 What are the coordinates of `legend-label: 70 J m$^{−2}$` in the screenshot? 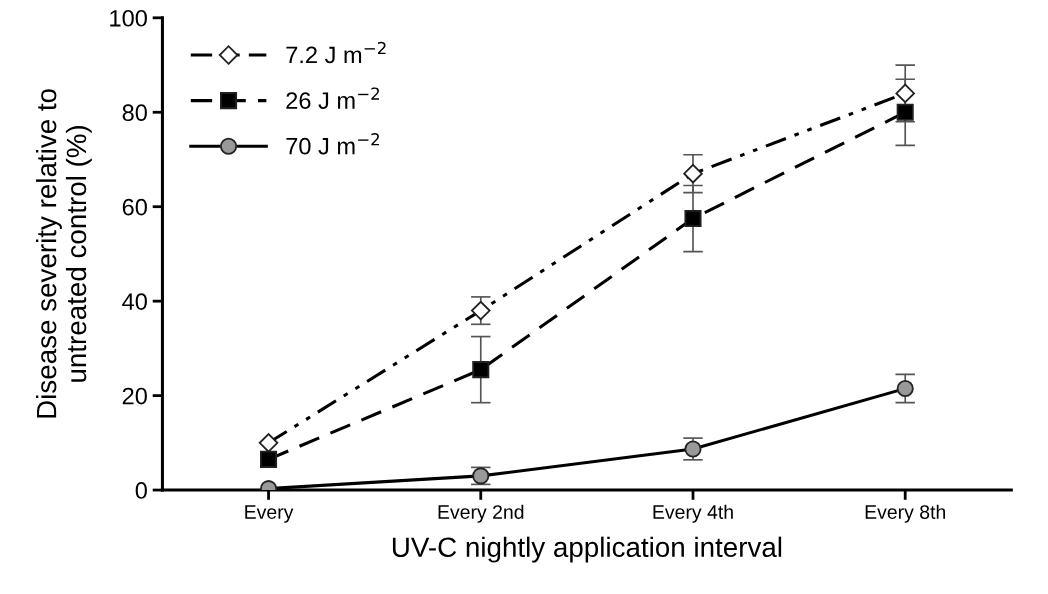 It's located at (333, 144).